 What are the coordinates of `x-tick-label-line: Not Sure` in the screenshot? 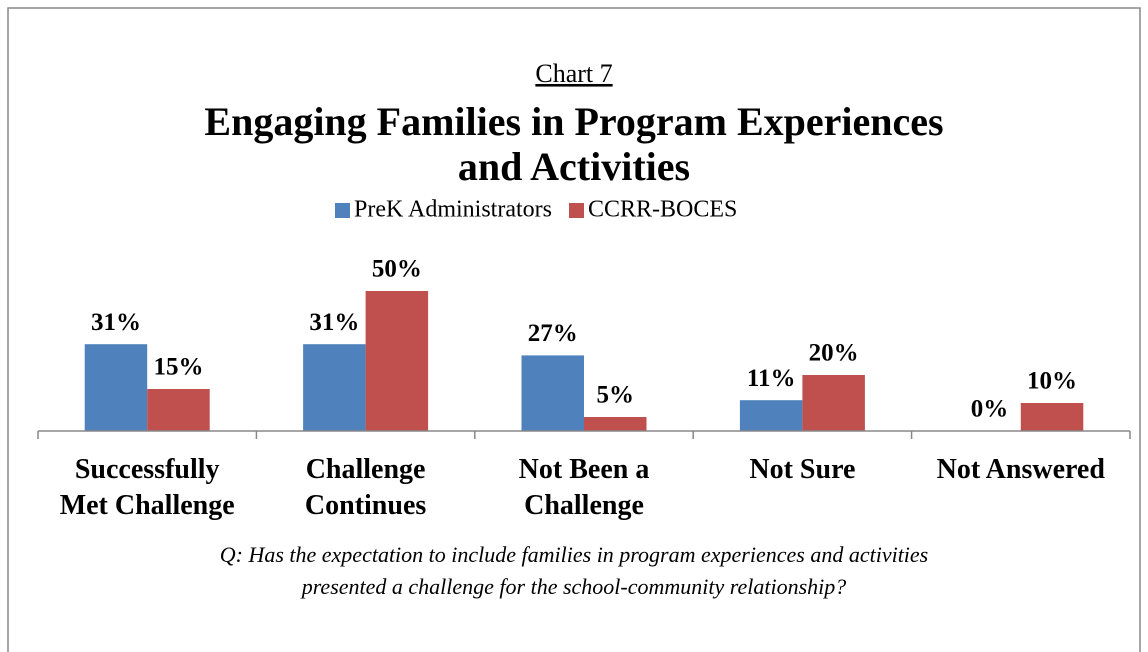 It's located at (802, 469).